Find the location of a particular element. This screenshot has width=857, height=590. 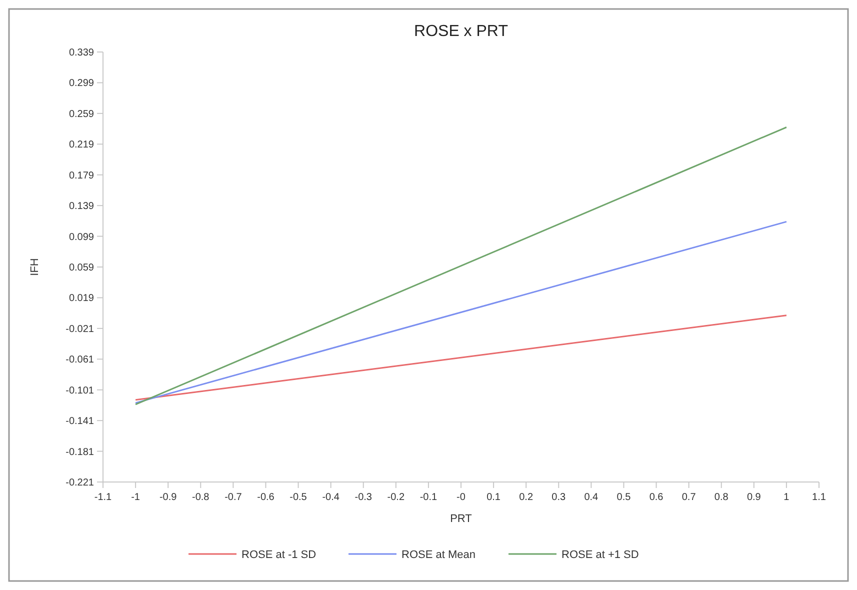

chart-title: ROSE x PRT is located at coordinates (461, 31).